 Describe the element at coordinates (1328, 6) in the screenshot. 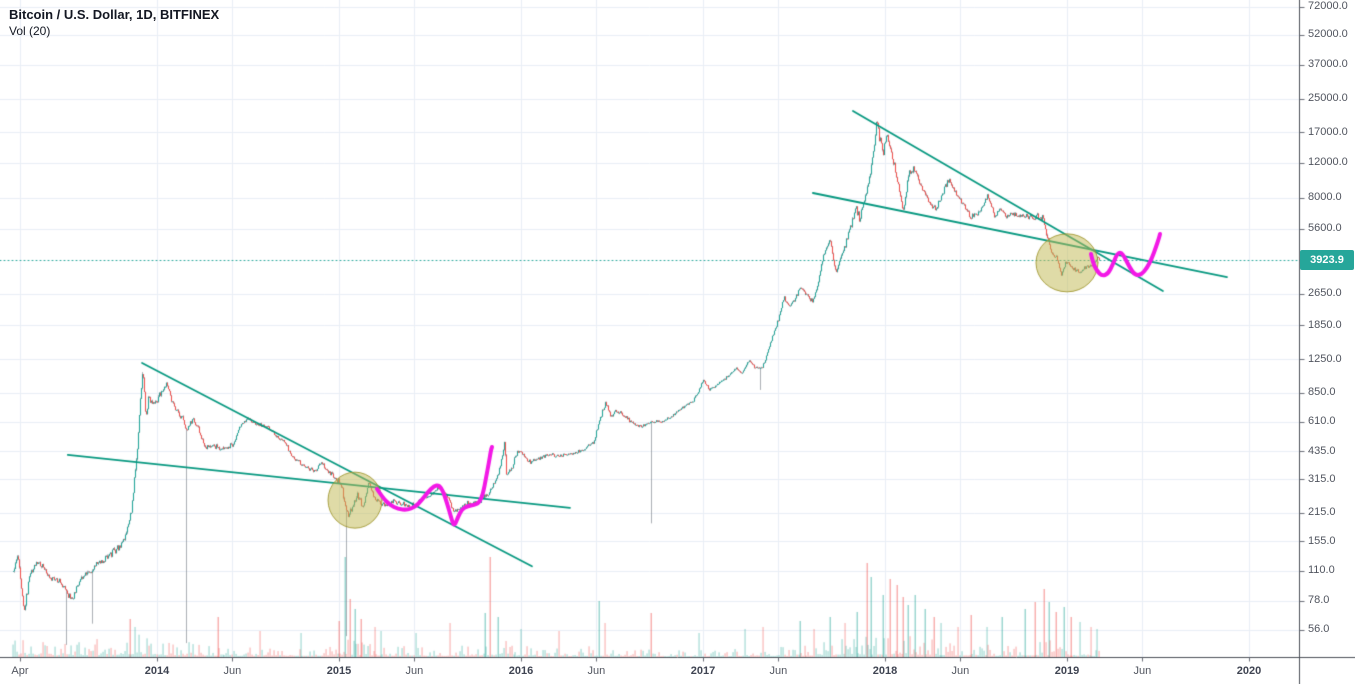

I see `price-axis-label: 72000.0` at that location.